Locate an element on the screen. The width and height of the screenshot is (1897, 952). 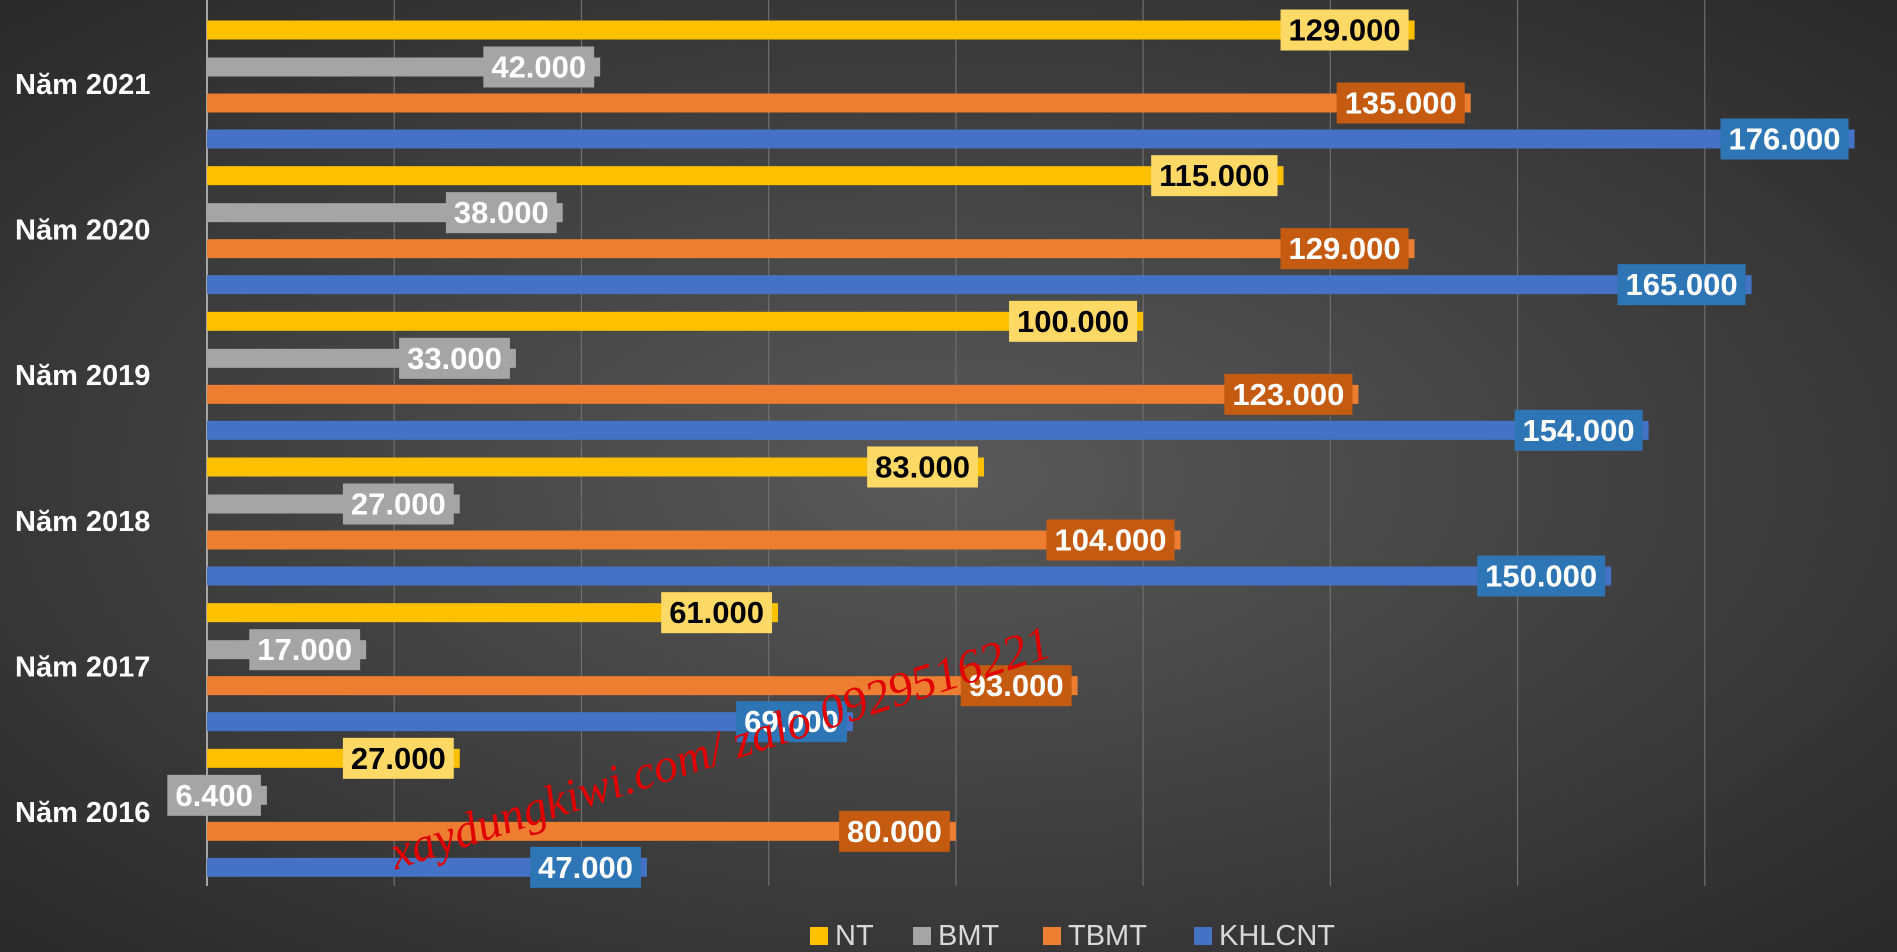
data-label: 93.000 is located at coordinates (1016, 686).